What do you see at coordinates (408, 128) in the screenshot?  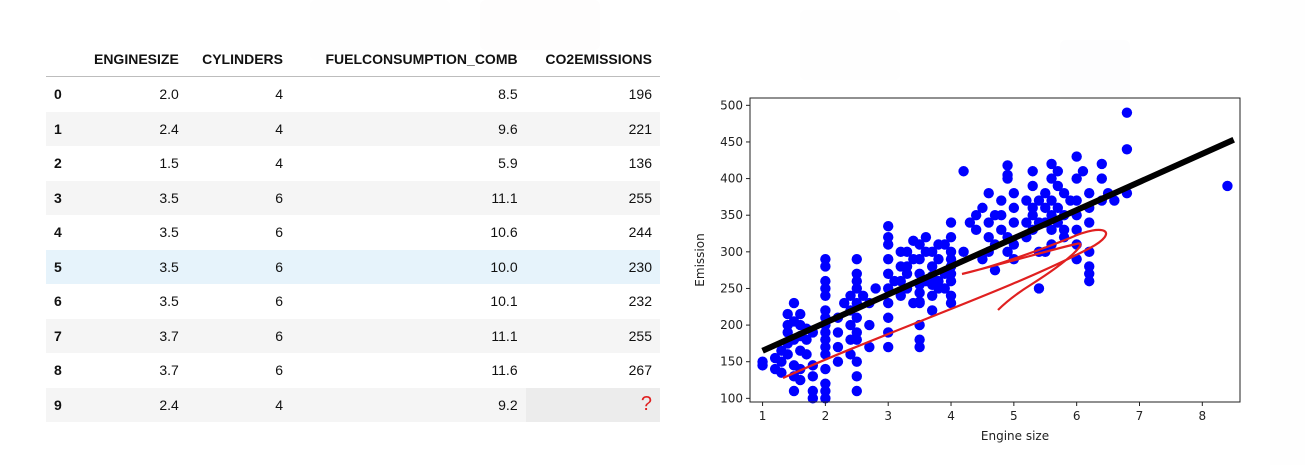 I see `cell-fuelconsumption-comb: 9.6` at bounding box center [408, 128].